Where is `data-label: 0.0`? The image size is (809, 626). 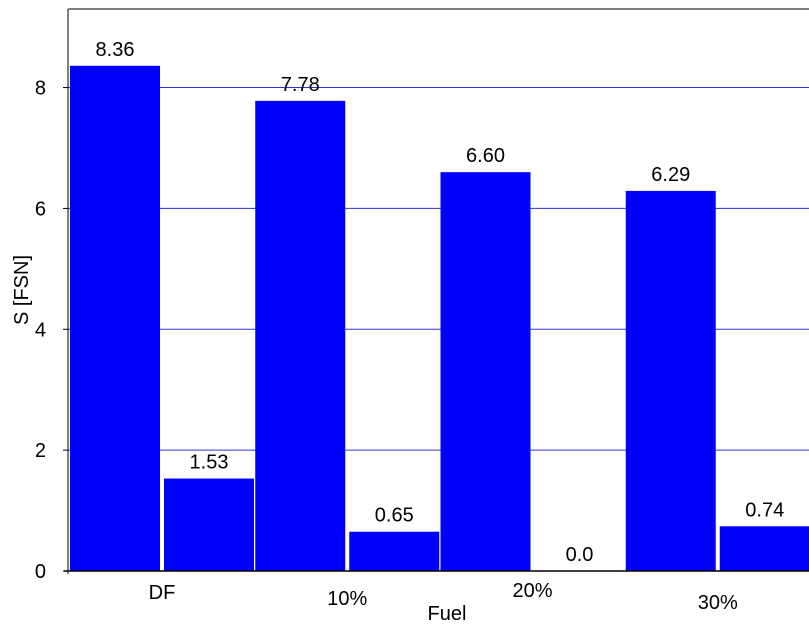
data-label: 0.0 is located at coordinates (580, 555).